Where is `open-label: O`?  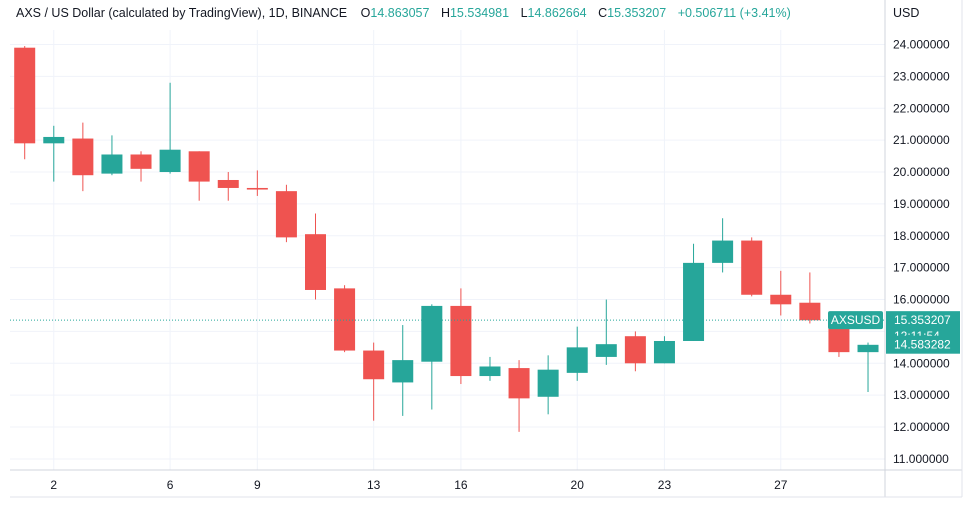
open-label: O is located at coordinates (365, 13).